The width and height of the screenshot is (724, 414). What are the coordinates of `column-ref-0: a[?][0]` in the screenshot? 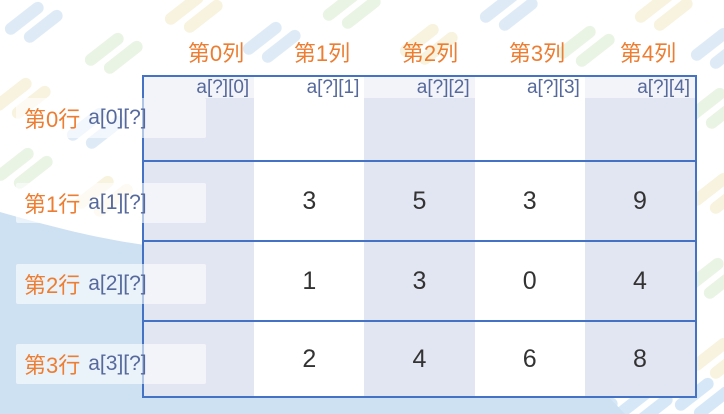 It's located at (223, 87).